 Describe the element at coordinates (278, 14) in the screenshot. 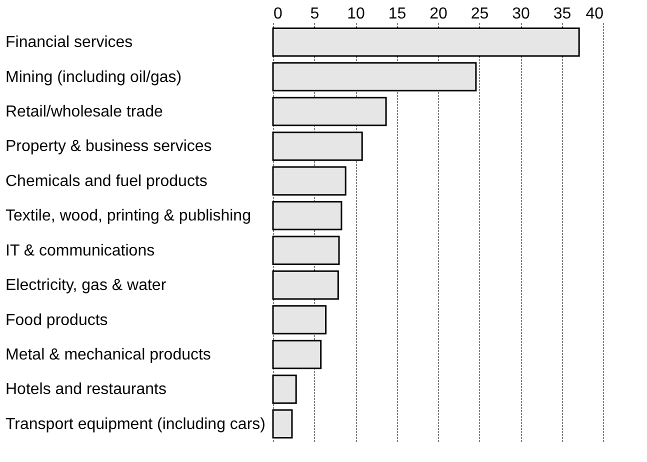

I see `x-tick-label: 0` at that location.